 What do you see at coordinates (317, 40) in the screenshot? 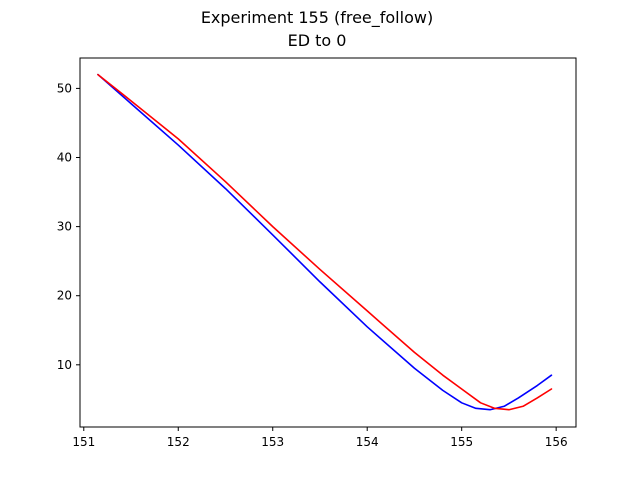
I see `chart-subtitle: ED to 0` at bounding box center [317, 40].